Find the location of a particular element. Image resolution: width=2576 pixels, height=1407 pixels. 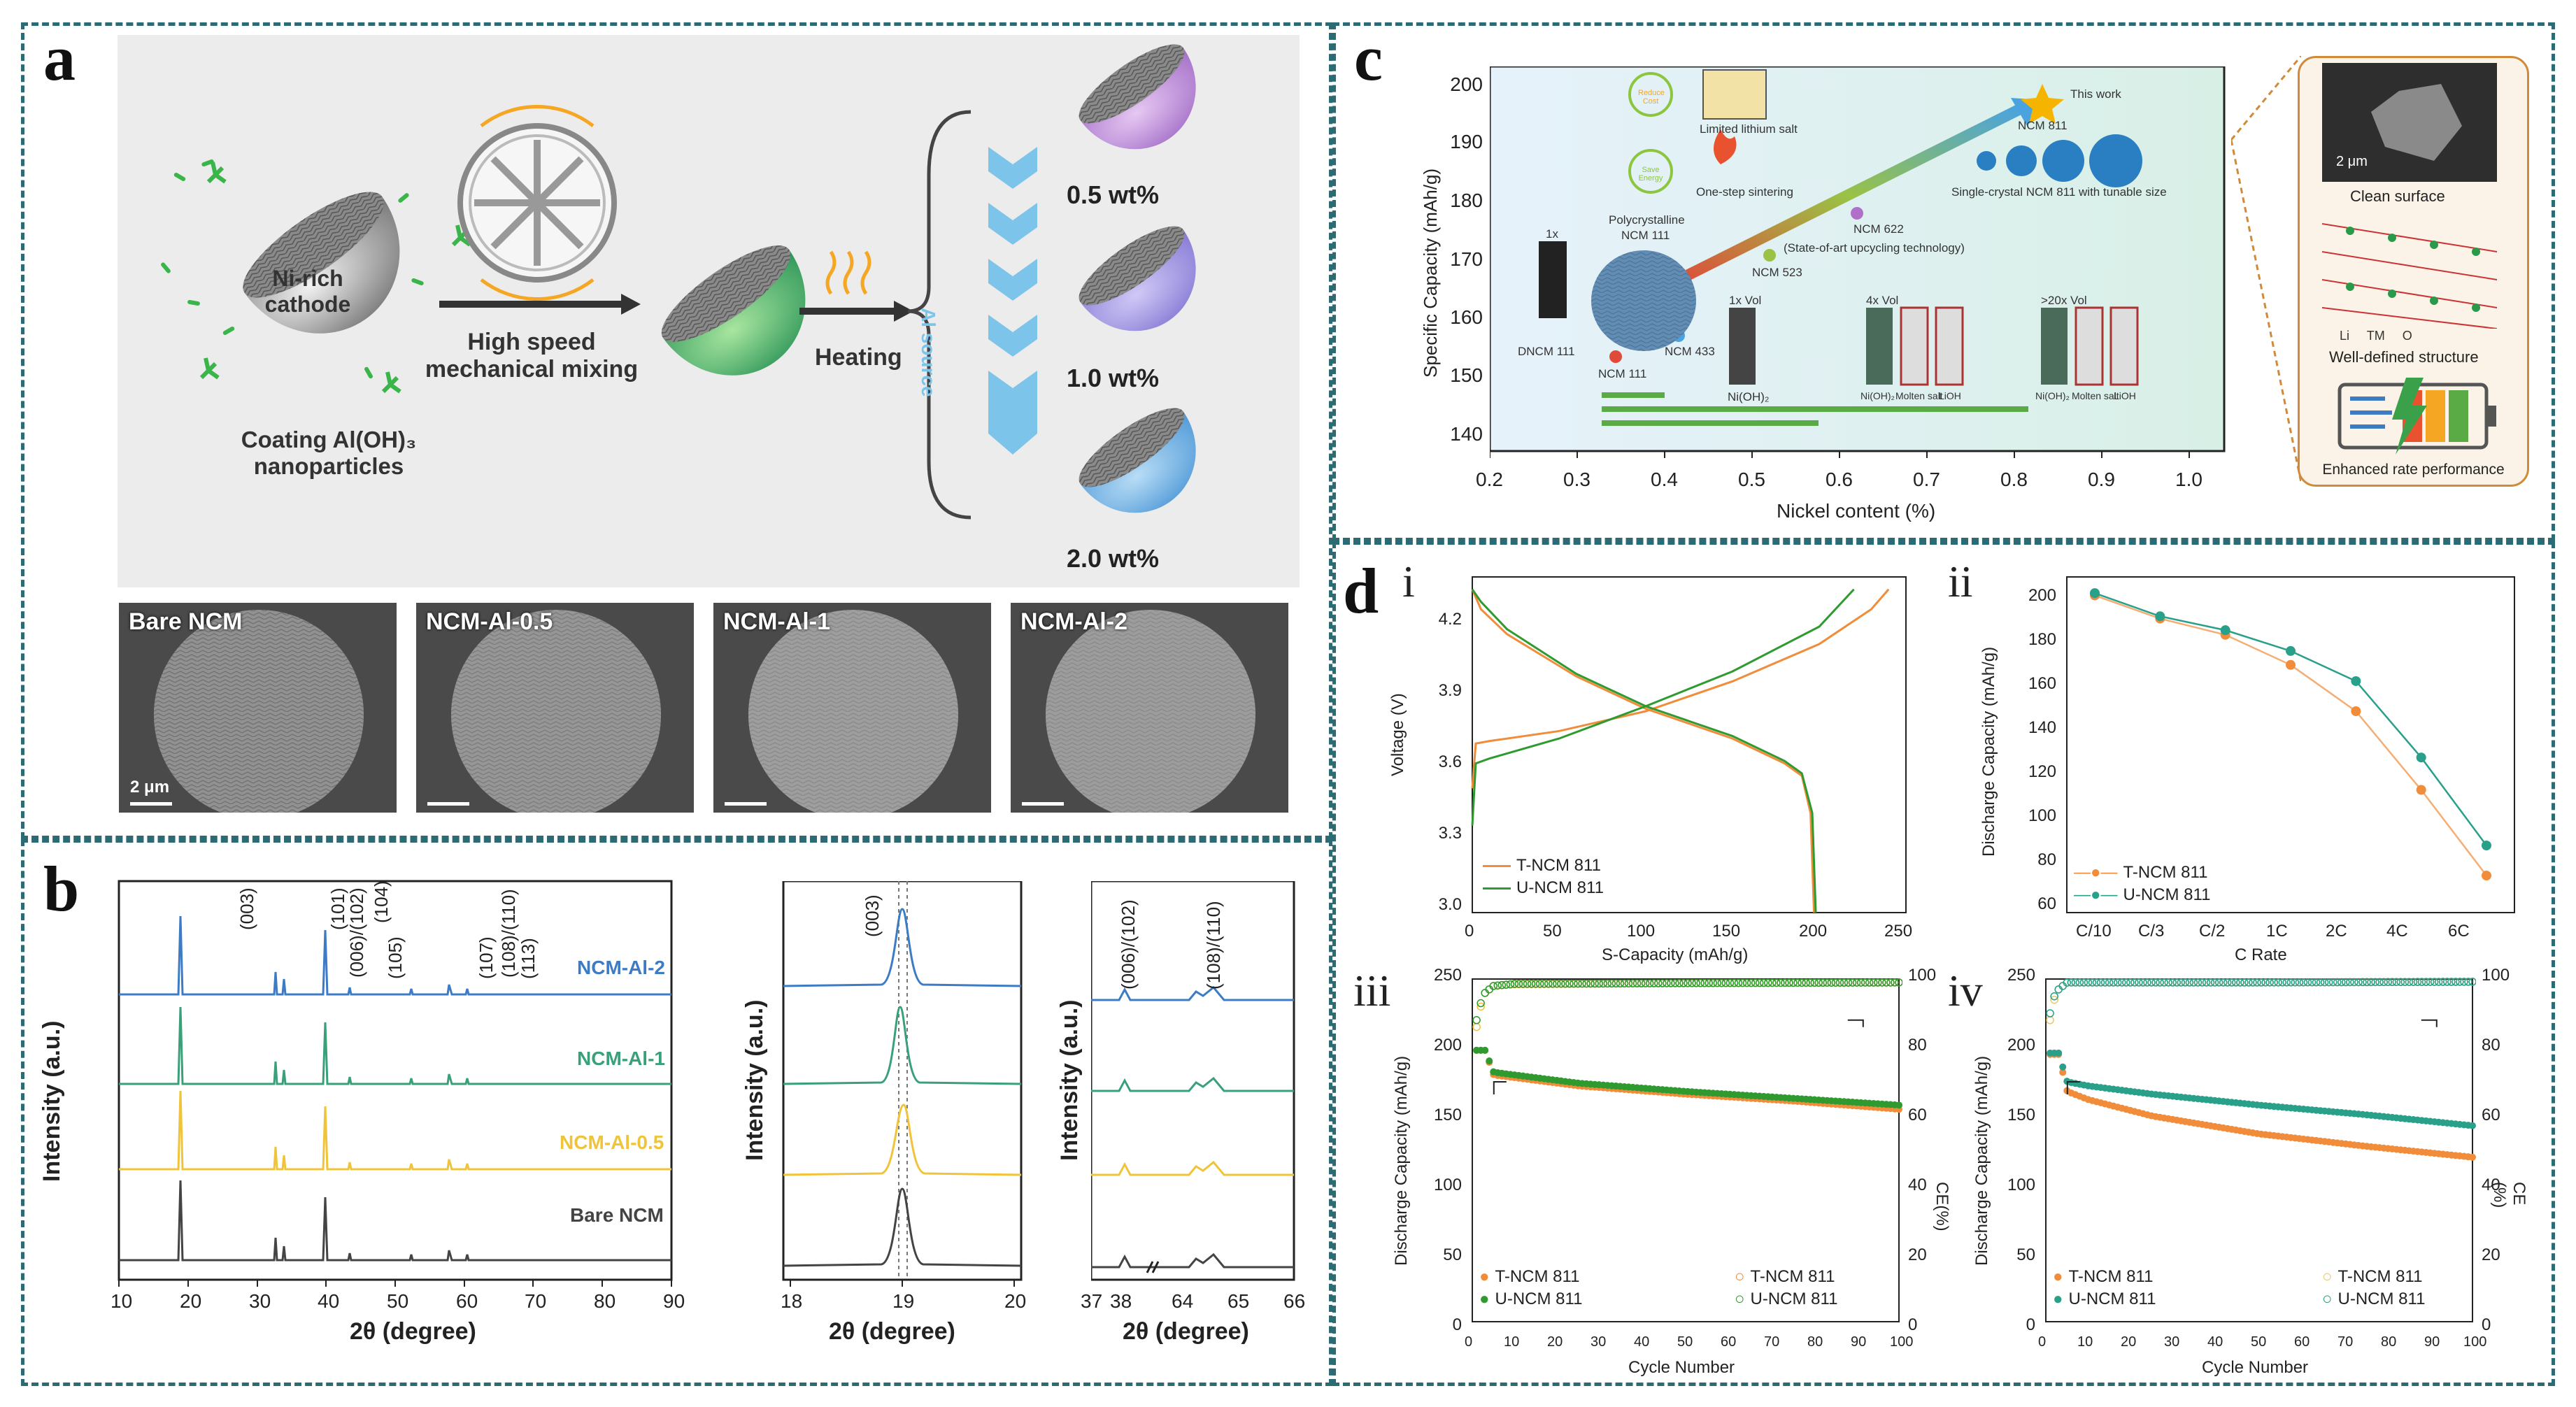

panel-letter-c: c is located at coordinates (1368, 58).